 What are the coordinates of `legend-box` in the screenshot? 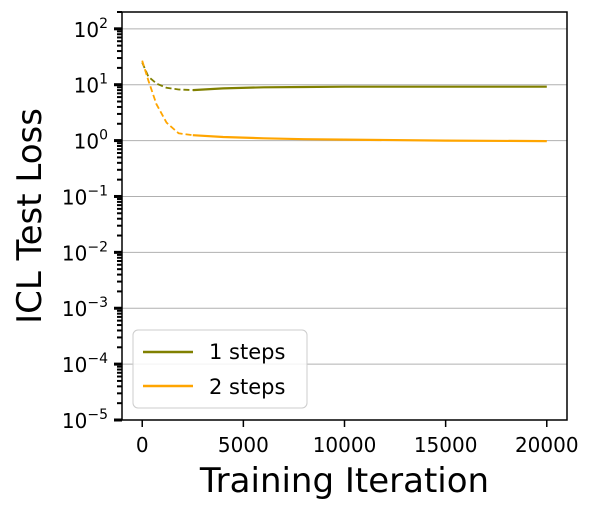 It's located at (220, 369).